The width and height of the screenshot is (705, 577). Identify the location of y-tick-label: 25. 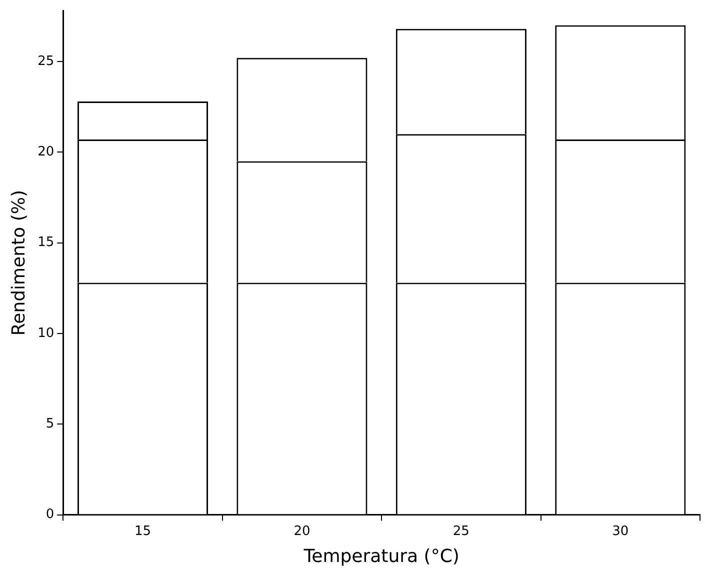
(46, 61).